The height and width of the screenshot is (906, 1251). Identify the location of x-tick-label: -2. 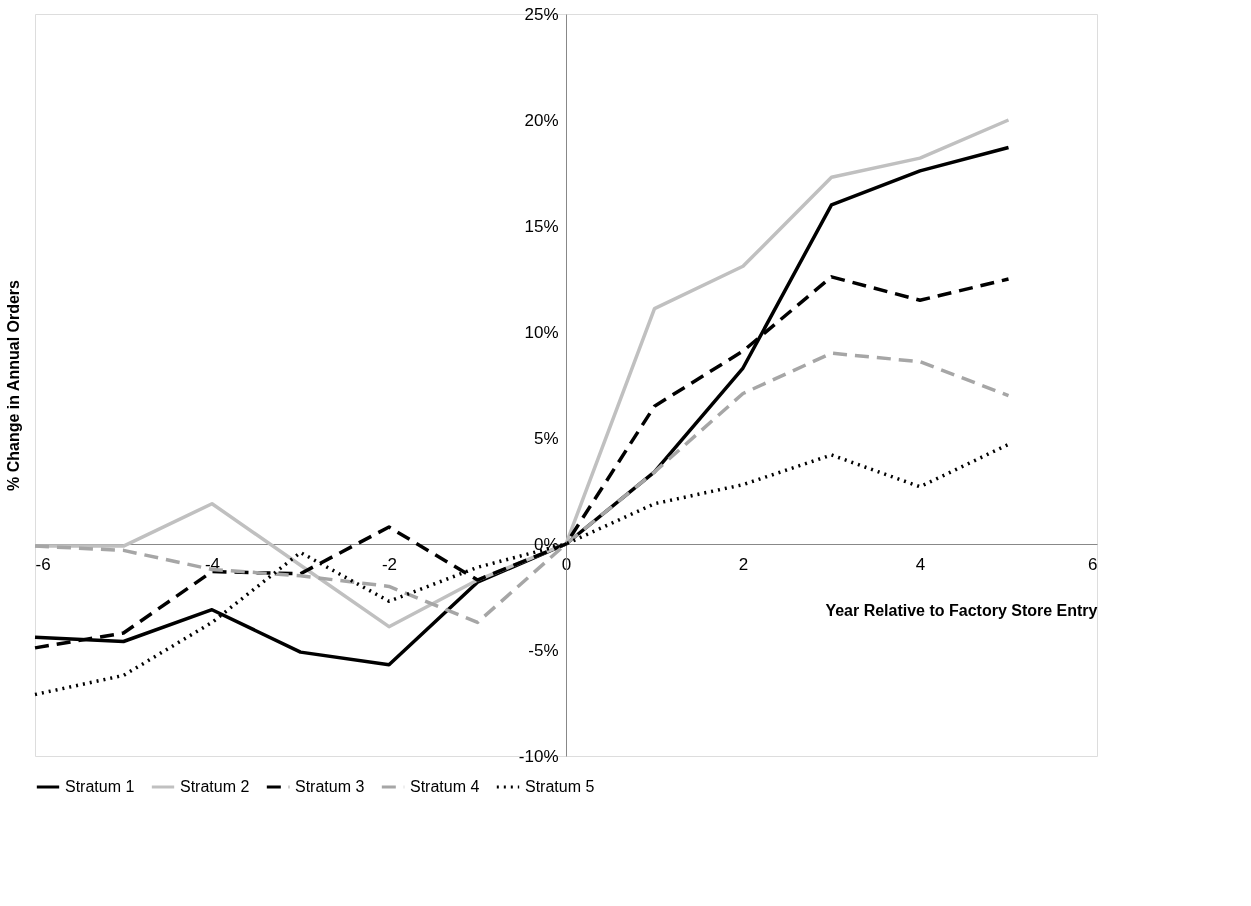
(389, 564).